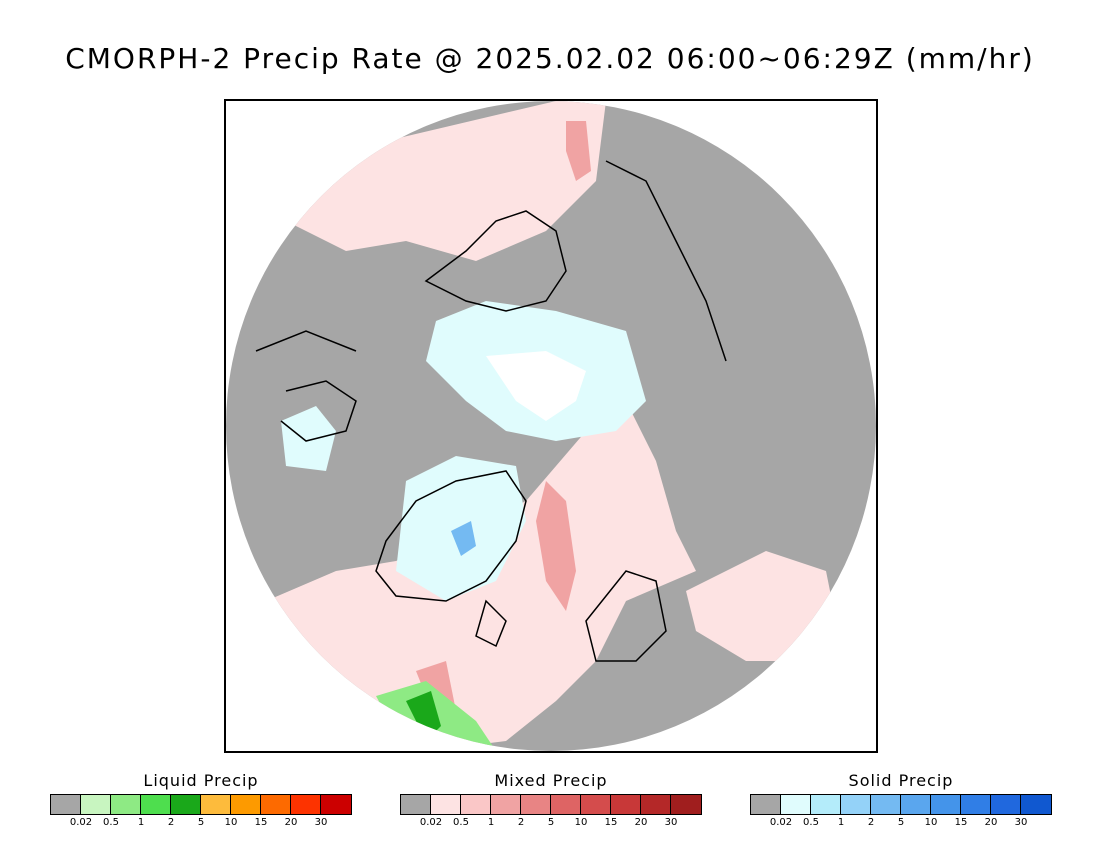 Image resolution: width=1100 pixels, height=850 pixels. I want to click on legend-solid-tick: 0.02, so click(781, 822).